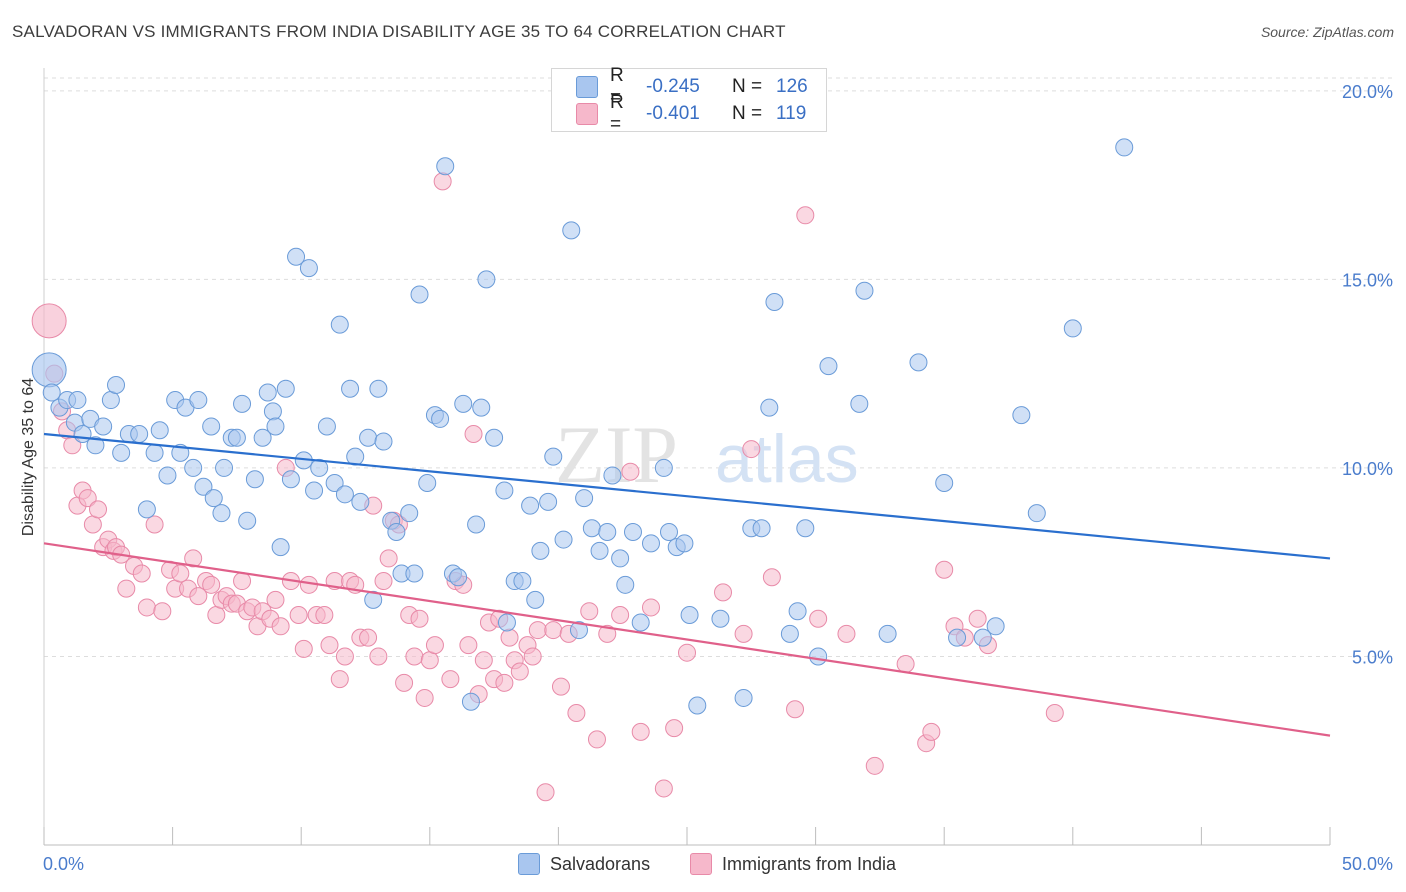 The image size is (1406, 892). Describe the element at coordinates (691, 113) in the screenshot. I see `legend-row-india: R = -0.401 N = 119` at that location.